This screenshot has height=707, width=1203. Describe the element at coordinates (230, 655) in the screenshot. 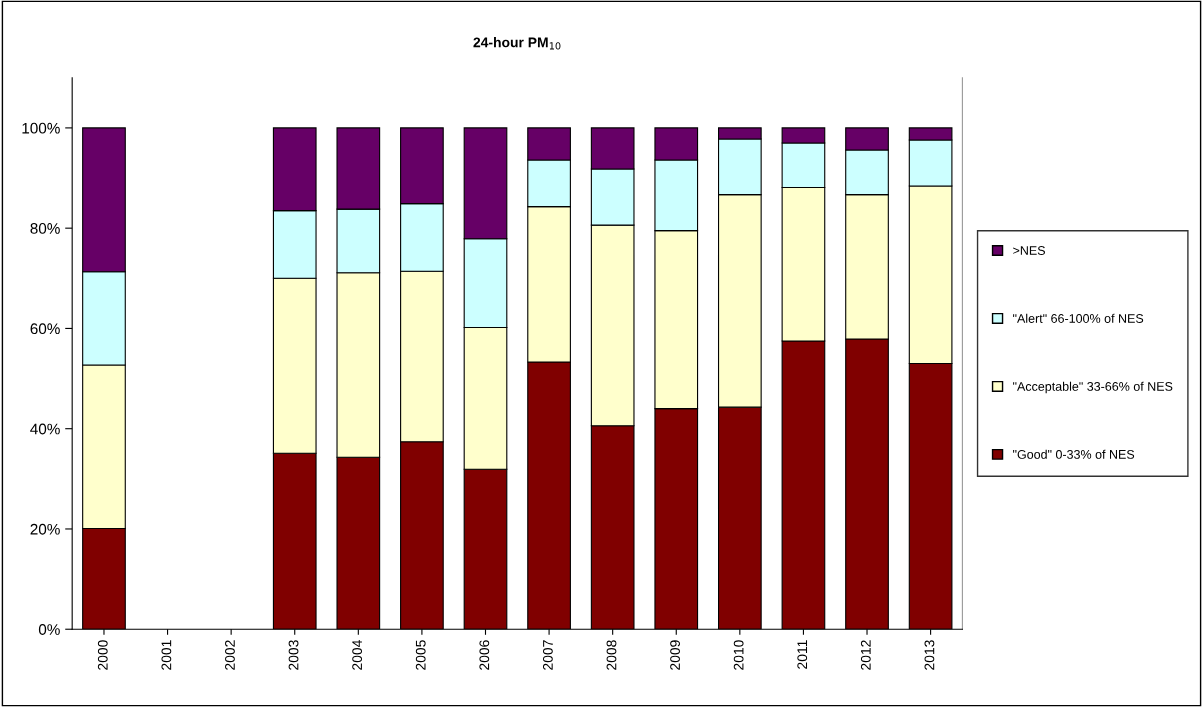

I see `x-tick-label: 2002` at that location.